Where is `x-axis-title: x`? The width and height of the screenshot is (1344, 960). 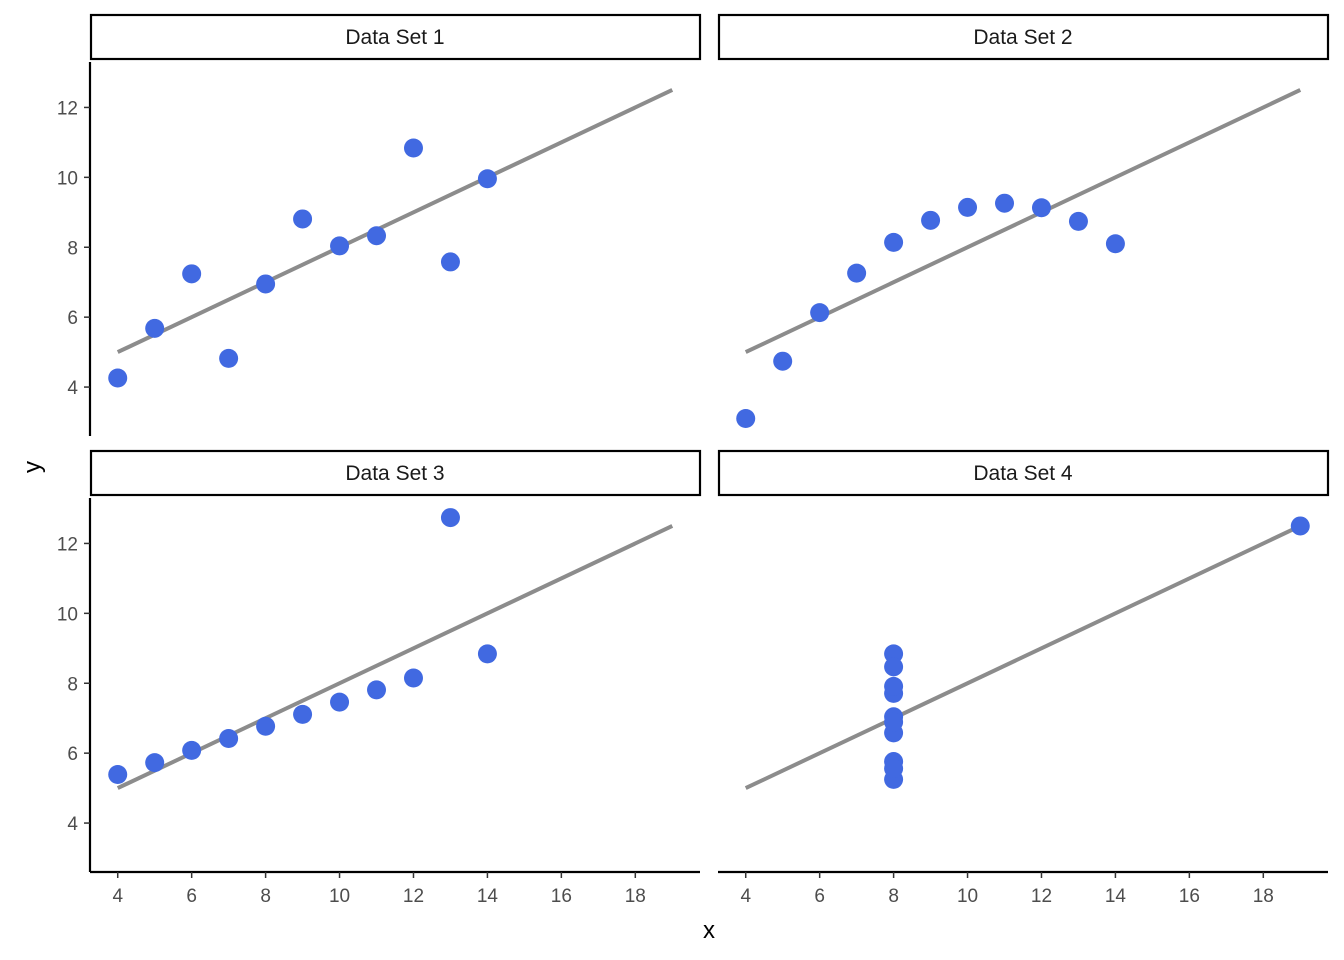 x-axis-title: x is located at coordinates (709, 930).